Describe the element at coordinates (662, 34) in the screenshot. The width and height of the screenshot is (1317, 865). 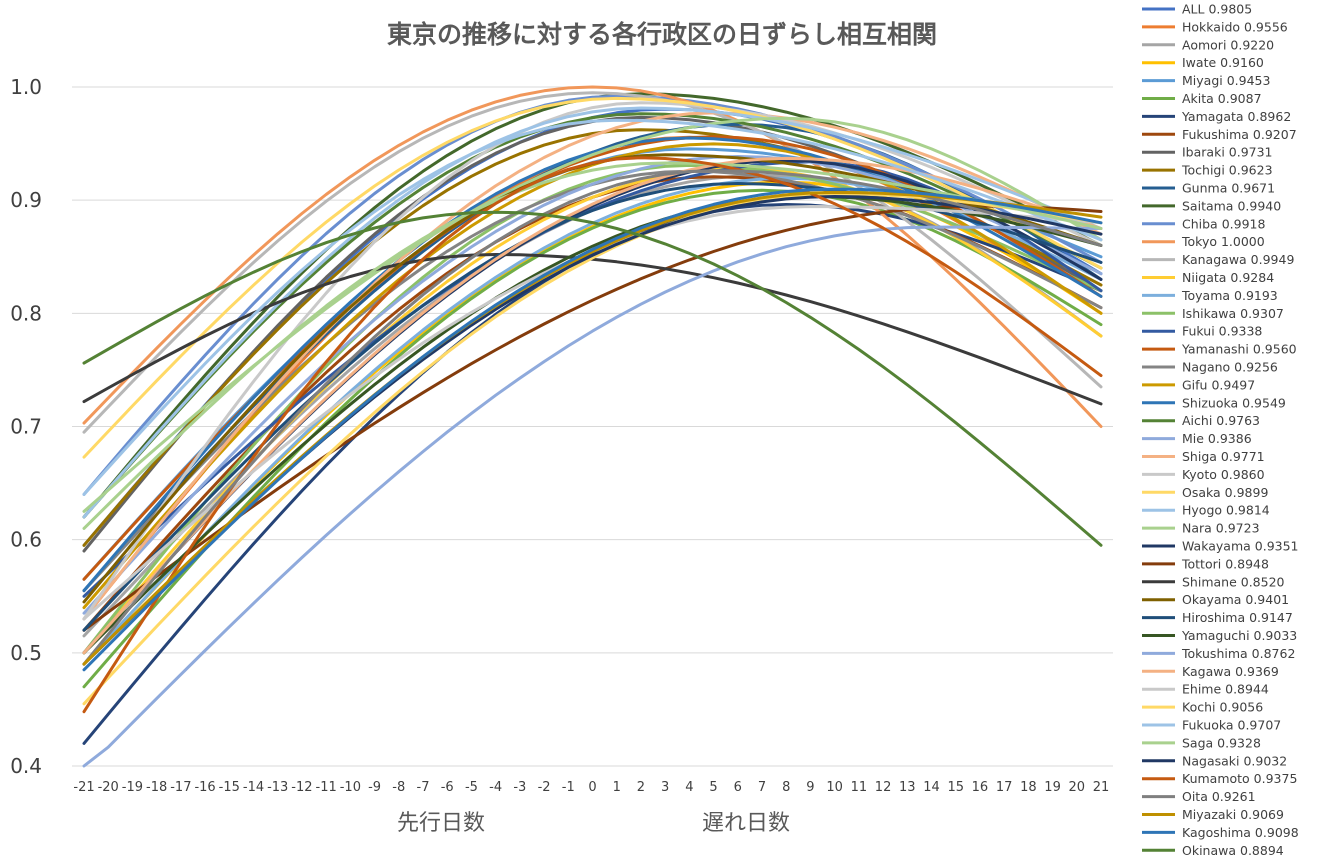
I see `chart-title: 東京の推移に対する各行政区の日ずらし相互相関` at that location.